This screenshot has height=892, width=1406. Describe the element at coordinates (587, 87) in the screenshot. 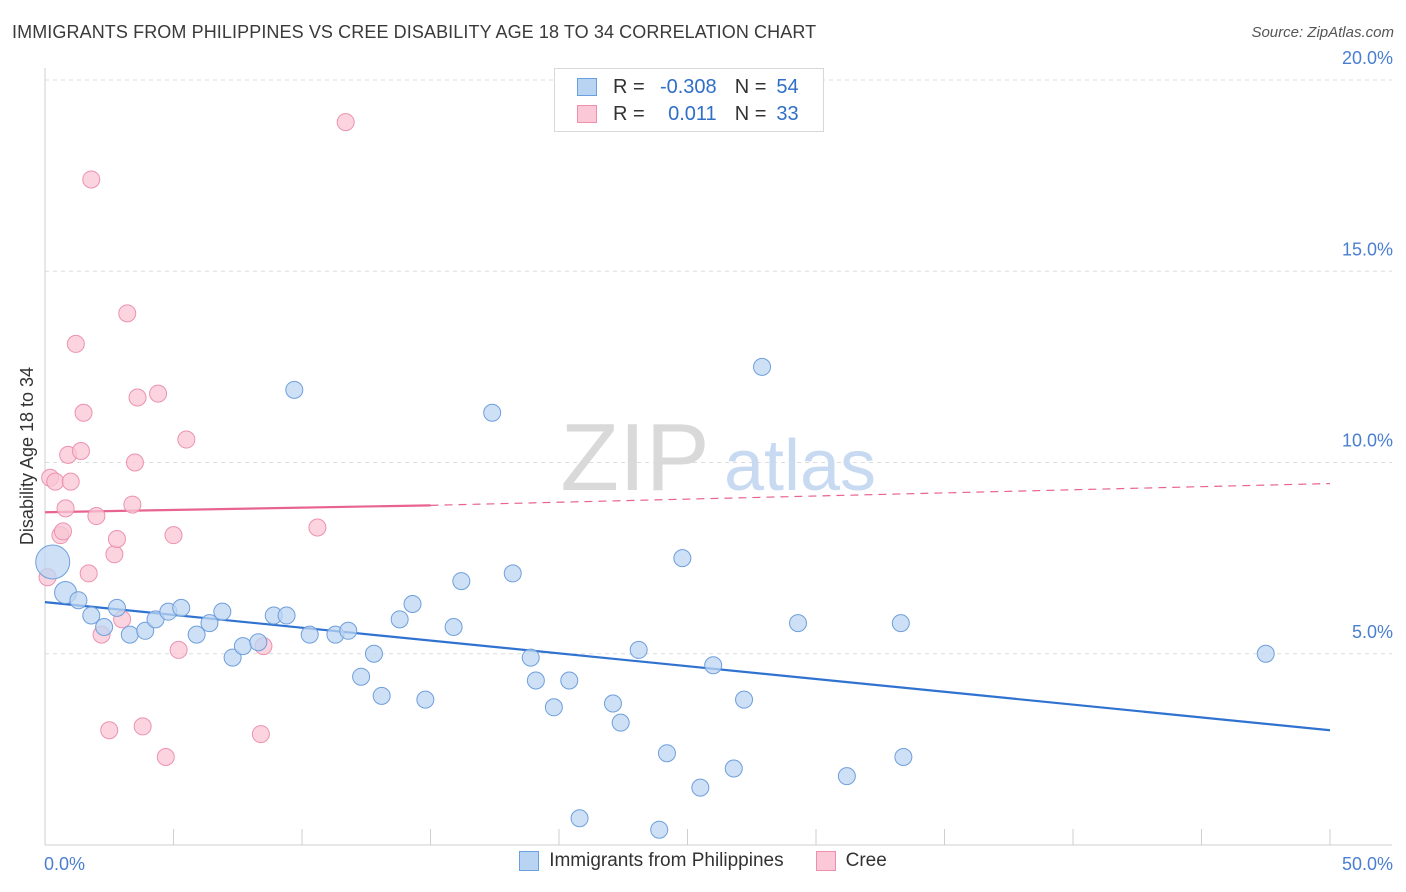

I see `legend-swatch-blue` at that location.